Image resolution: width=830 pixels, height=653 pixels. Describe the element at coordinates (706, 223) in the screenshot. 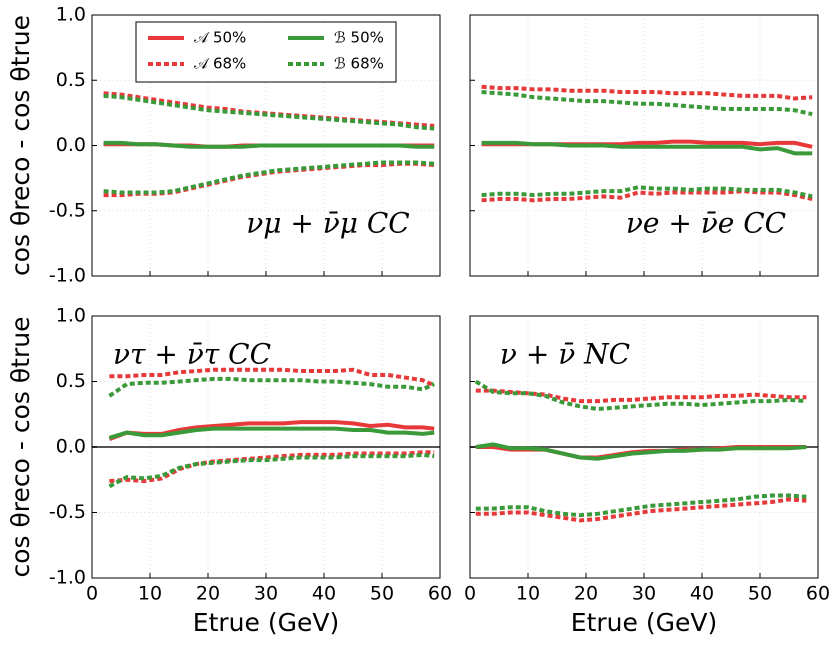

I see `annotation: νe + ν̄e CC` at that location.